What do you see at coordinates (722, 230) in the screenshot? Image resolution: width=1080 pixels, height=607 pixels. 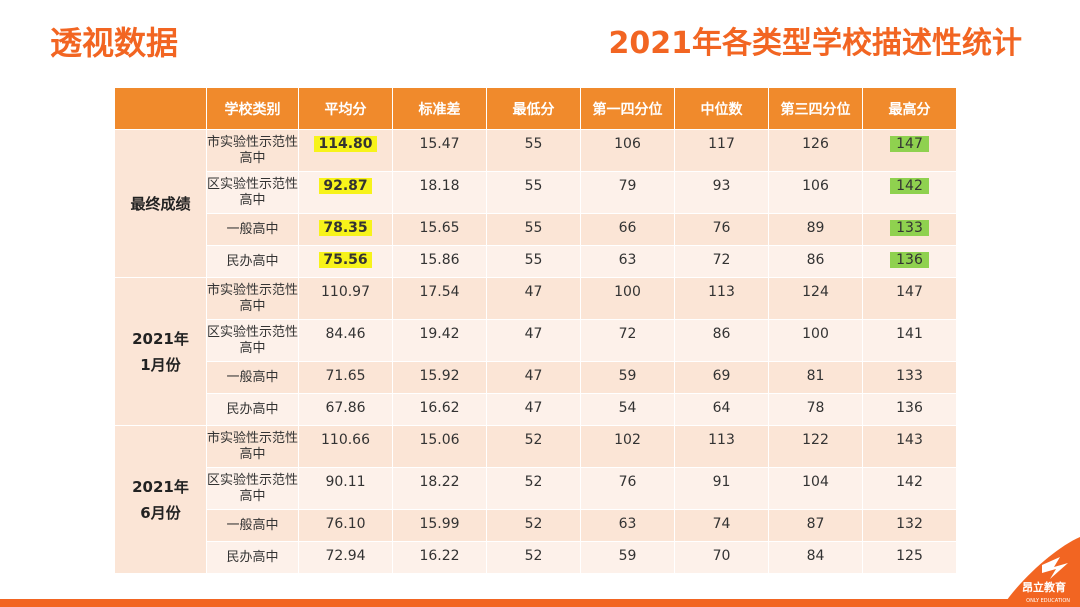 I see `median-cell: 76` at bounding box center [722, 230].